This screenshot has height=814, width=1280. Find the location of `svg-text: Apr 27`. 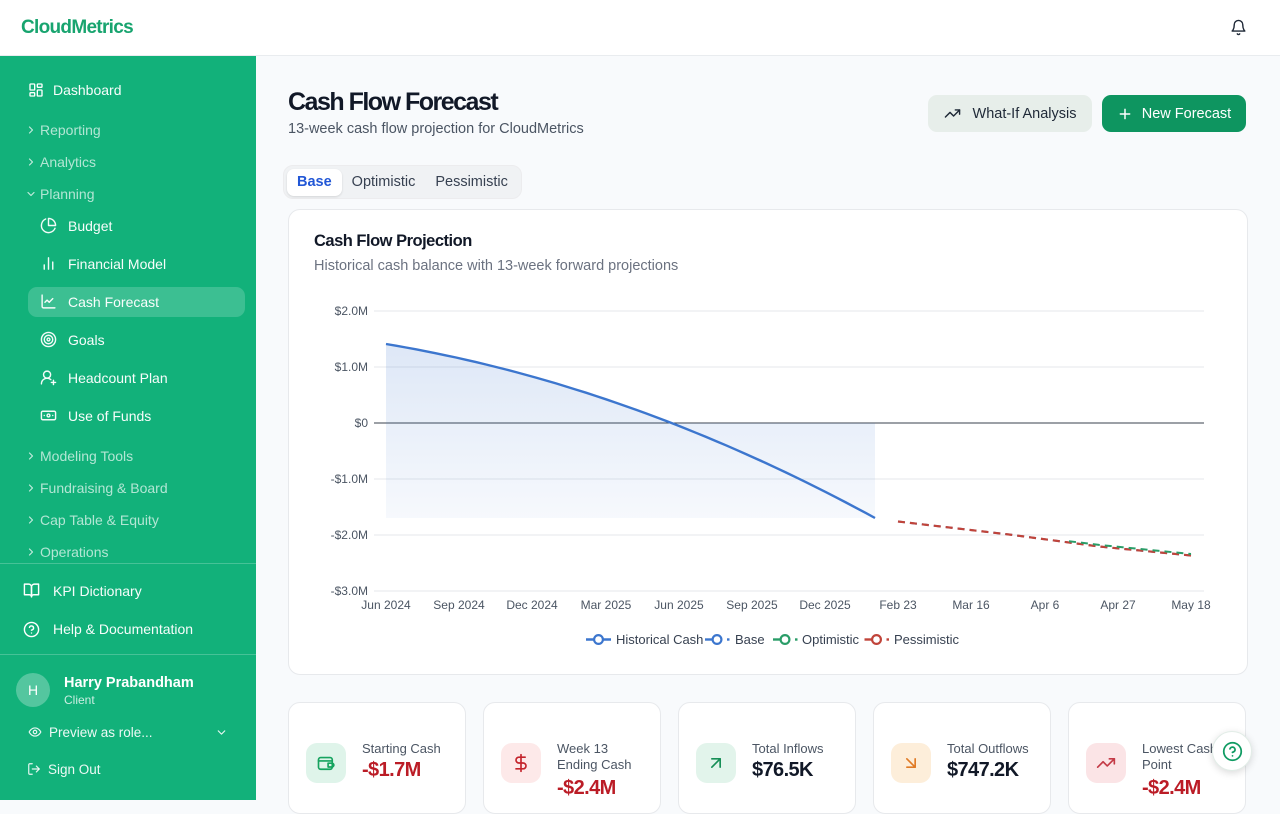

svg-text: Apr 27 is located at coordinates (1118, 605).